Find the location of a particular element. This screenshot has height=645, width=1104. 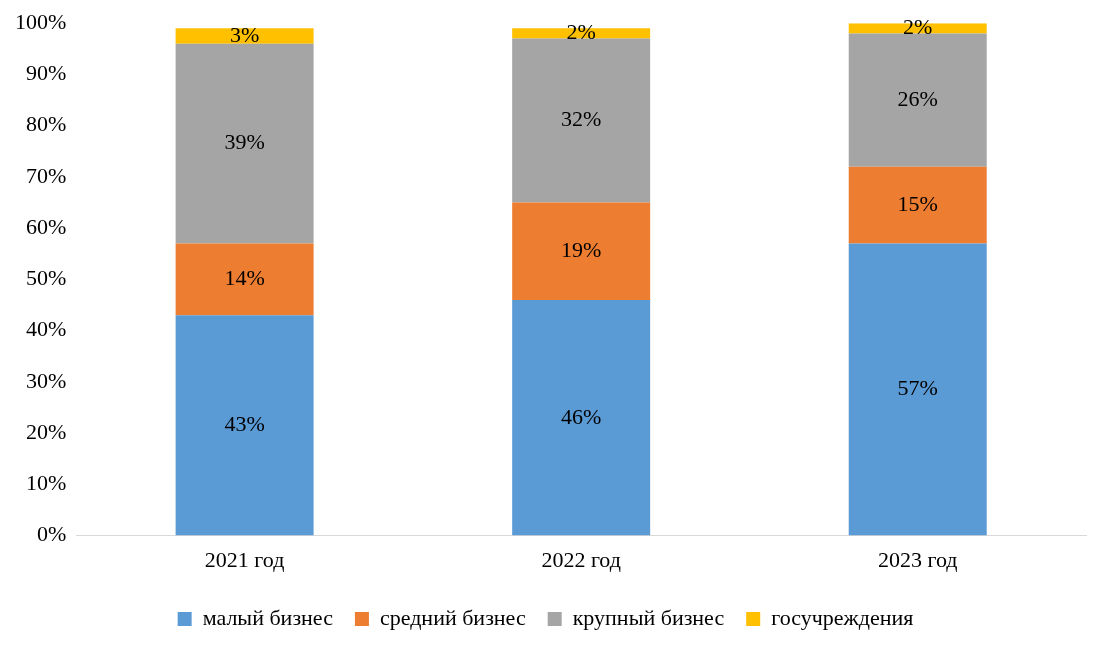

data-label: 19% is located at coordinates (581, 249).